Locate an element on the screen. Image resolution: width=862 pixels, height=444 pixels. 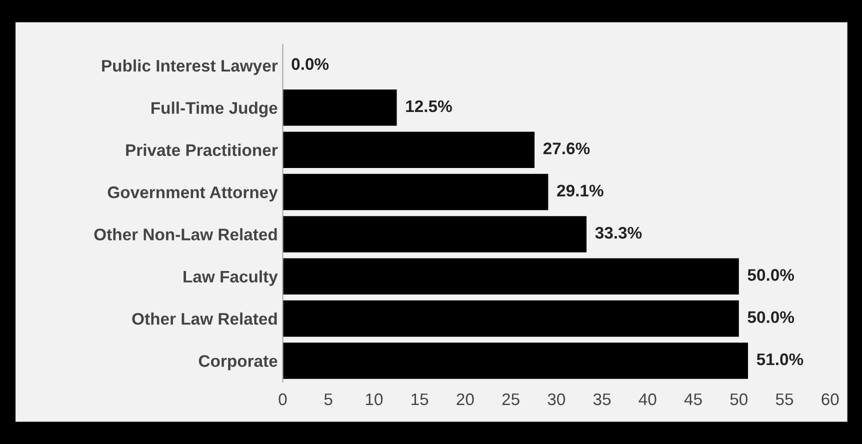
x-tick-label: 45 is located at coordinates (693, 400).